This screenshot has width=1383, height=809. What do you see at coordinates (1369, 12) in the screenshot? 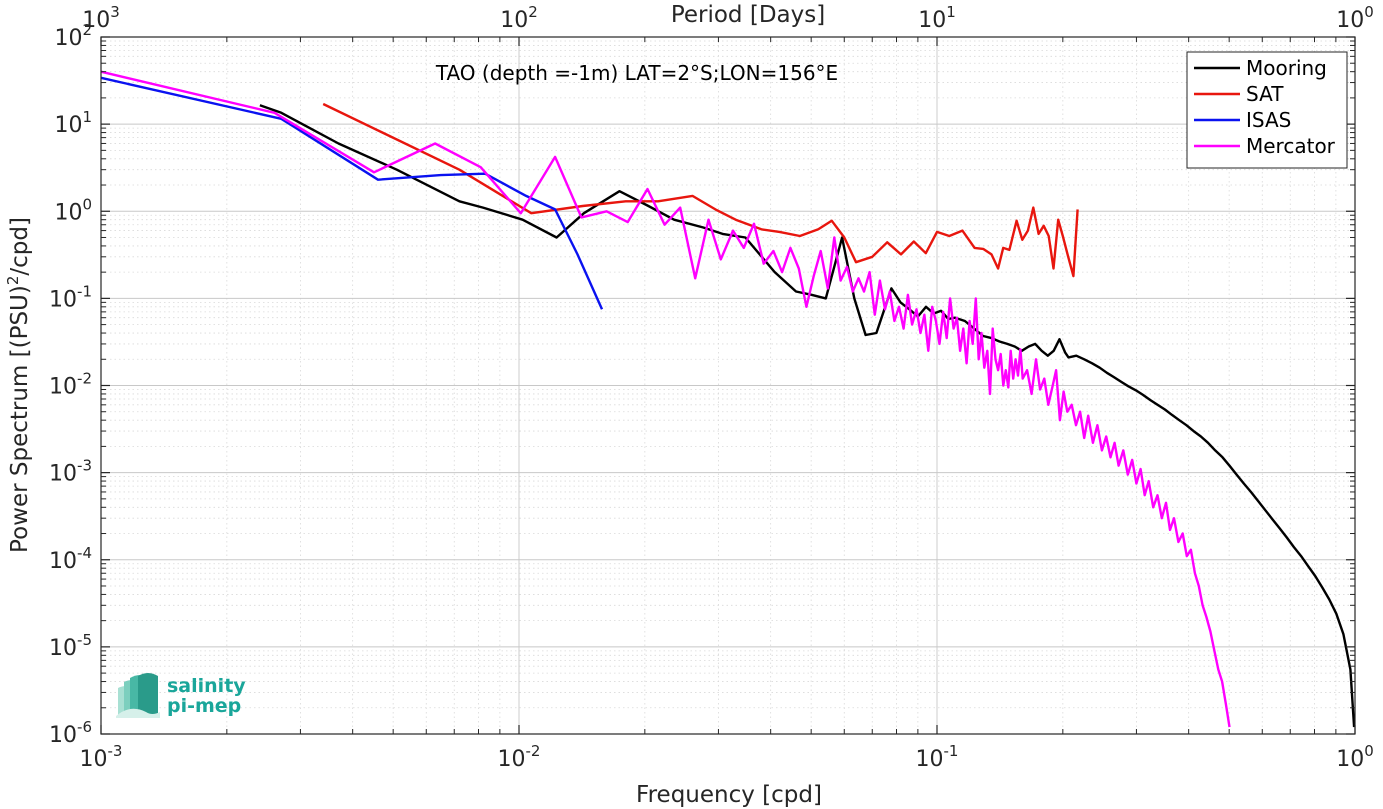
I see `top-tick-exp: 0` at bounding box center [1369, 12].